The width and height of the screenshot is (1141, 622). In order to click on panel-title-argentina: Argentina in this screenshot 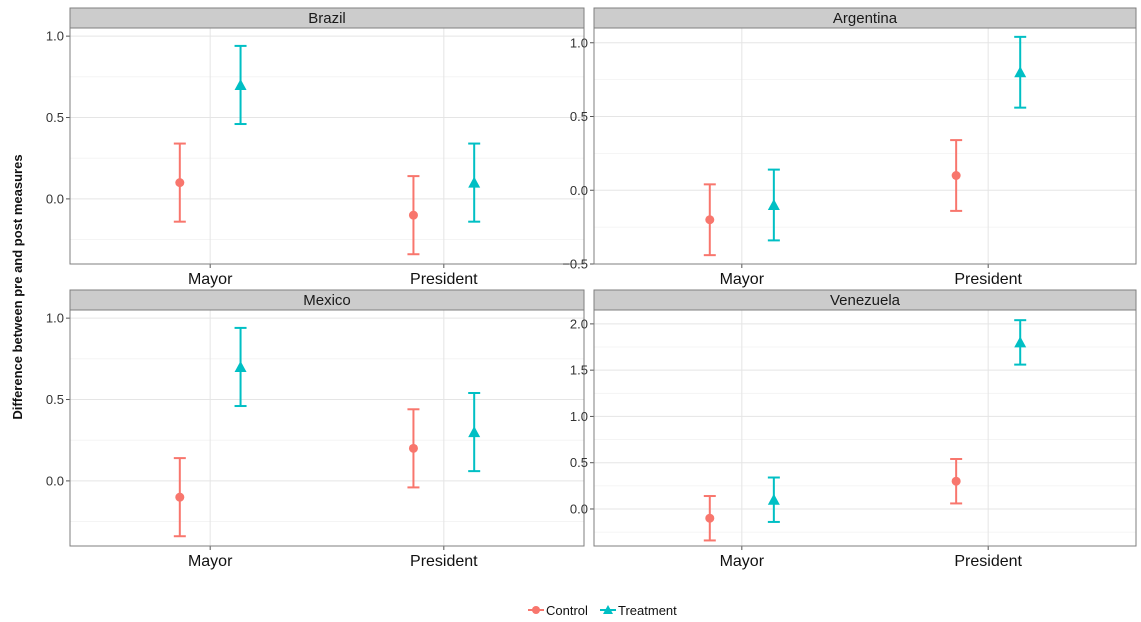, I will do `click(865, 18)`.